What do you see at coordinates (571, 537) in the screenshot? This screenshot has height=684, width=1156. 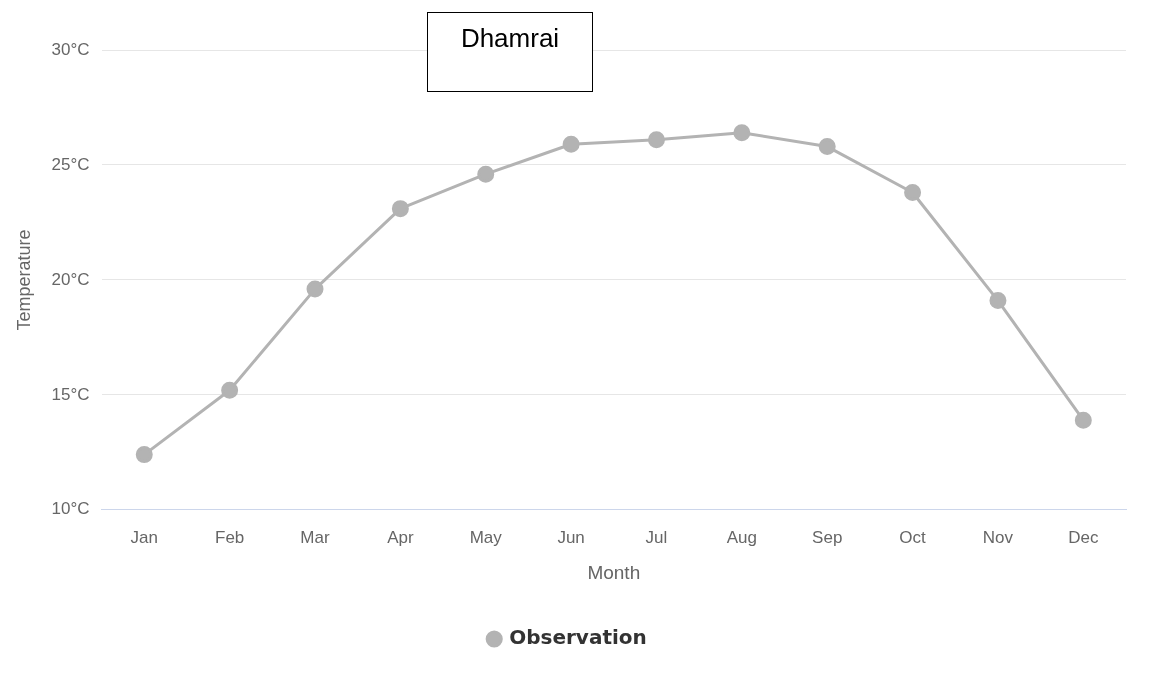 I see `x-tick-label: Jun` at bounding box center [571, 537].